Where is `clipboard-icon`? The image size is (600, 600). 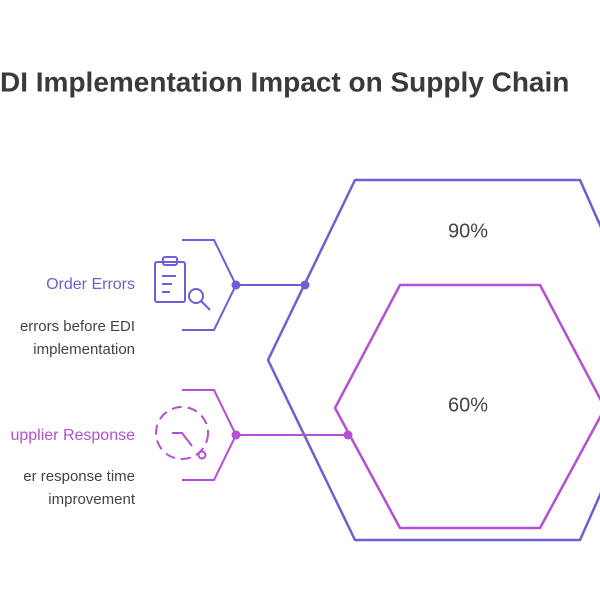
clipboard-icon is located at coordinates (182, 283).